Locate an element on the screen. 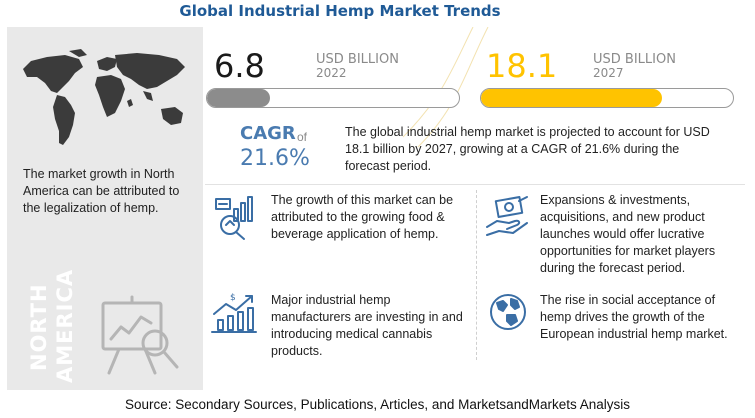 Image resolution: width=755 pixels, height=418 pixels. growth-chart-icon: $ is located at coordinates (234, 313).